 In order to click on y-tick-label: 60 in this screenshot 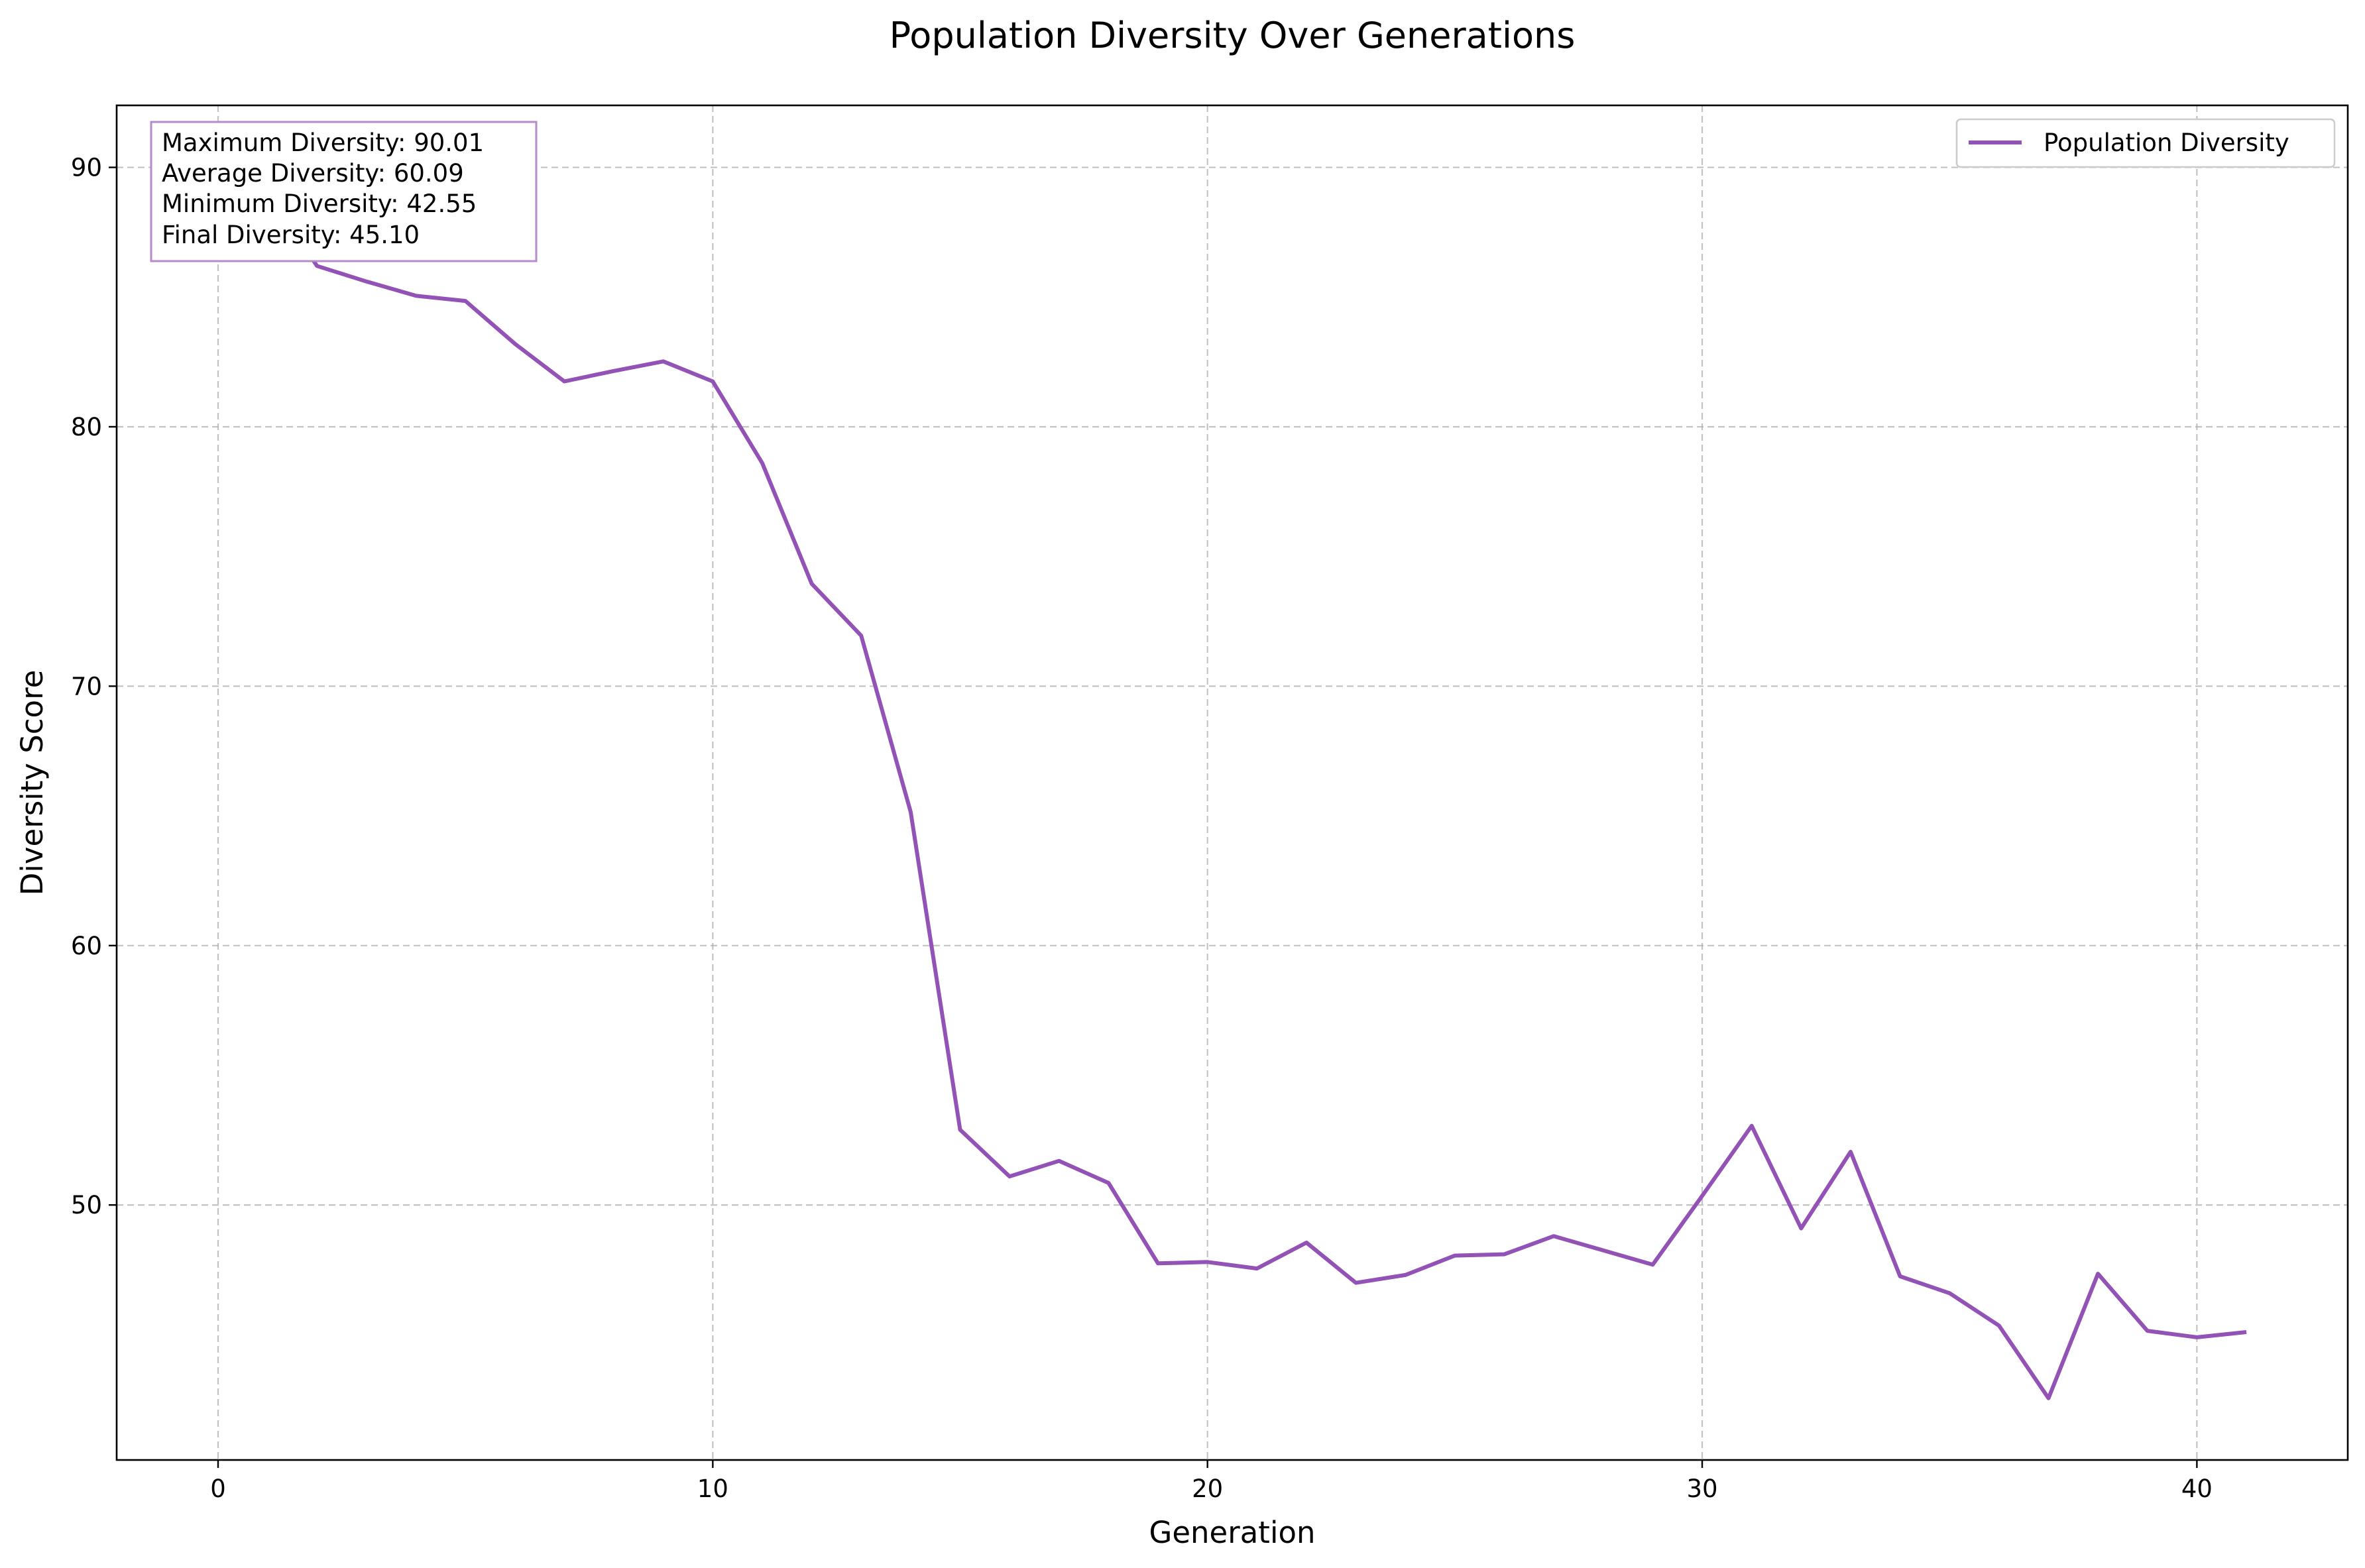, I will do `click(86, 946)`.